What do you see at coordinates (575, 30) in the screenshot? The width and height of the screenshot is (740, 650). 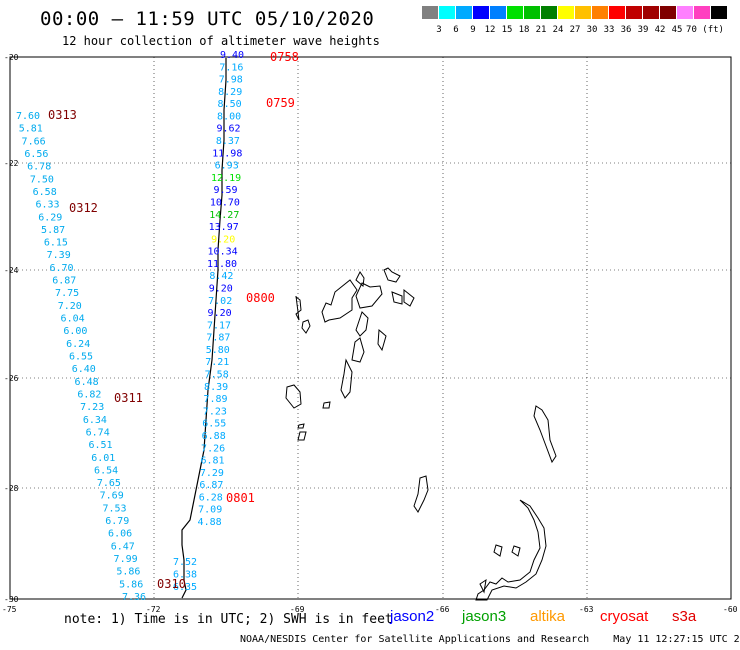 I see `legend-label: 27` at bounding box center [575, 30].